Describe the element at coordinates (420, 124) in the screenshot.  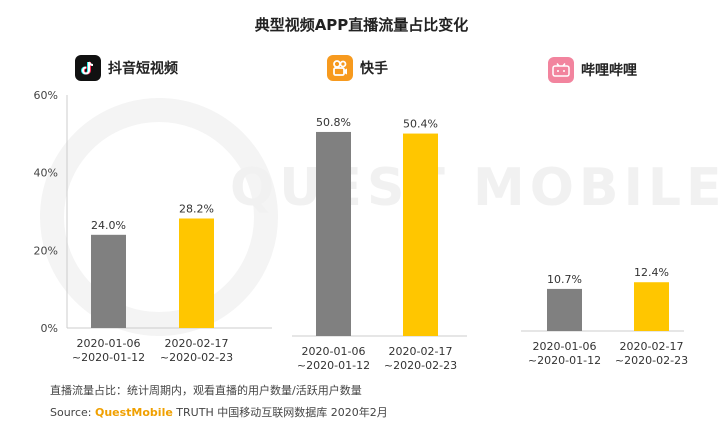
I see `data-label: 50.4%` at that location.